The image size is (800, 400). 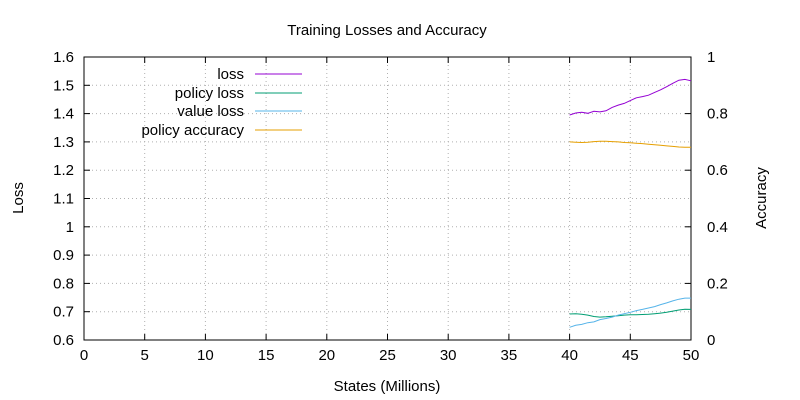 What do you see at coordinates (63, 199) in the screenshot?
I see `y-tick-label: 1.1` at bounding box center [63, 199].